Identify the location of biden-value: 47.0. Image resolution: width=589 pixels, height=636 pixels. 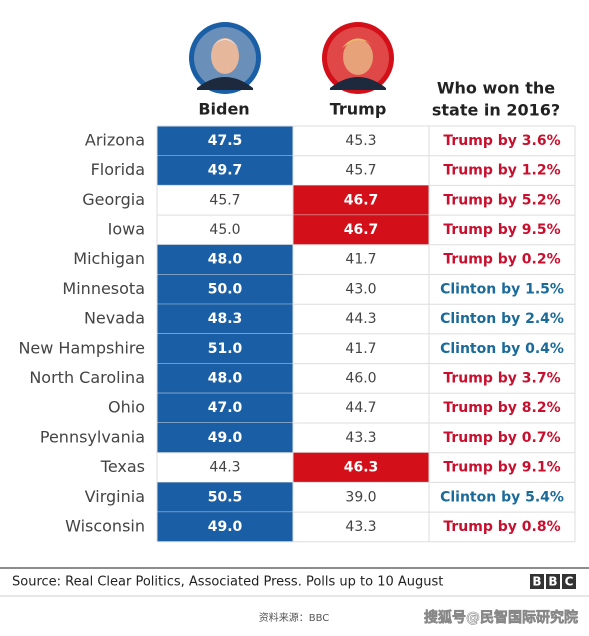
(225, 408).